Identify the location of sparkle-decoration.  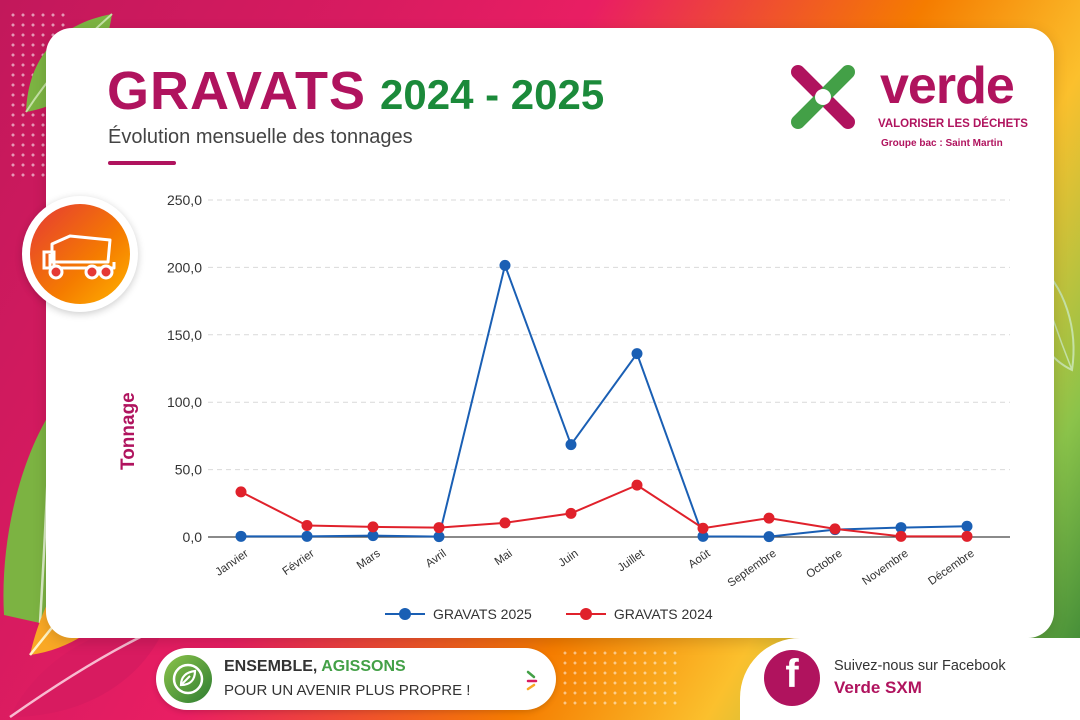
(532, 680).